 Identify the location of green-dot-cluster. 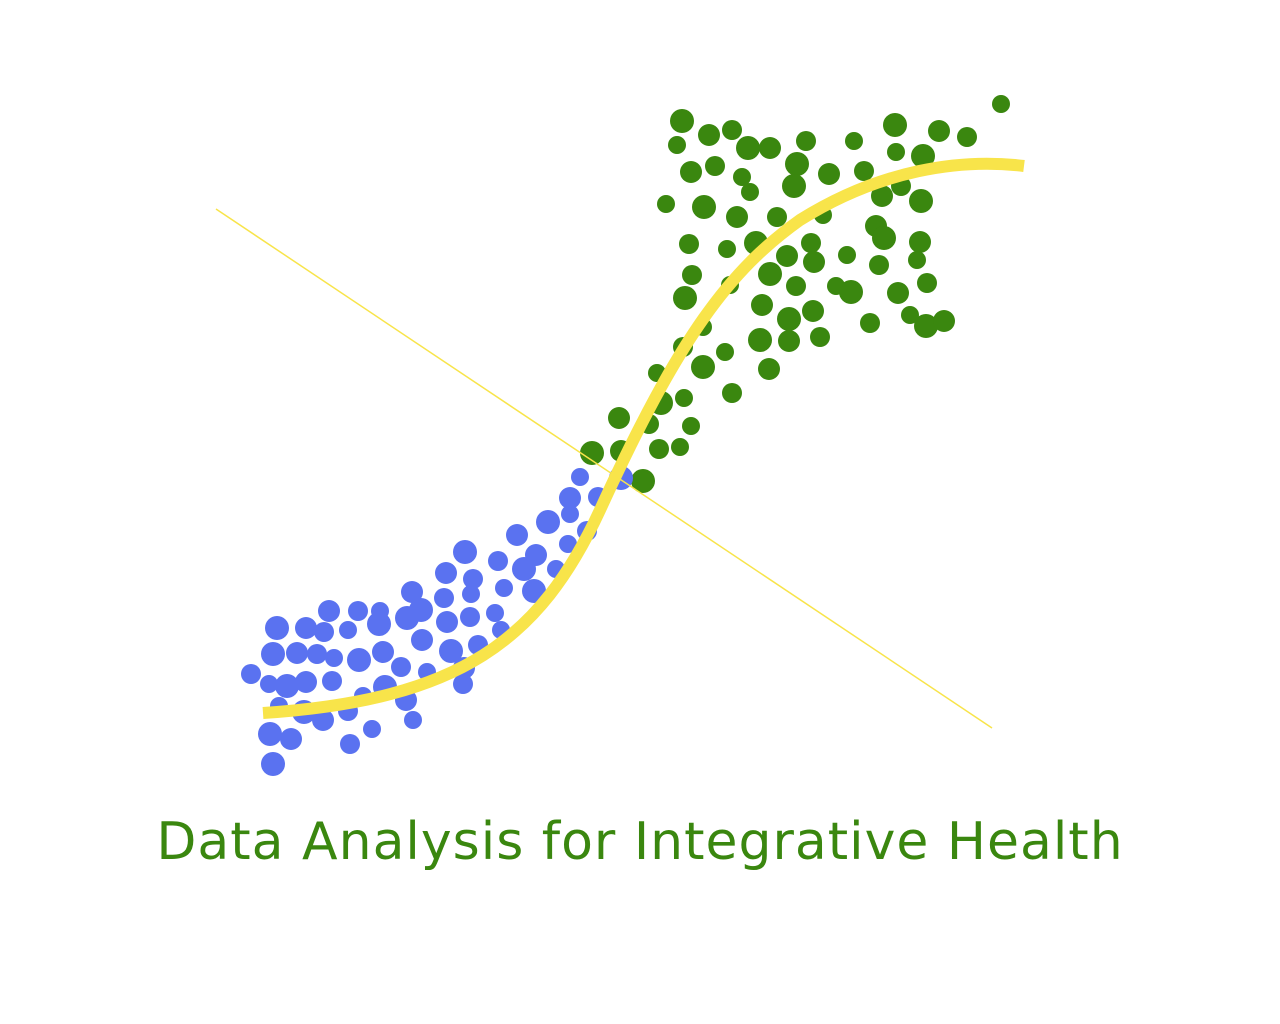
(795, 294).